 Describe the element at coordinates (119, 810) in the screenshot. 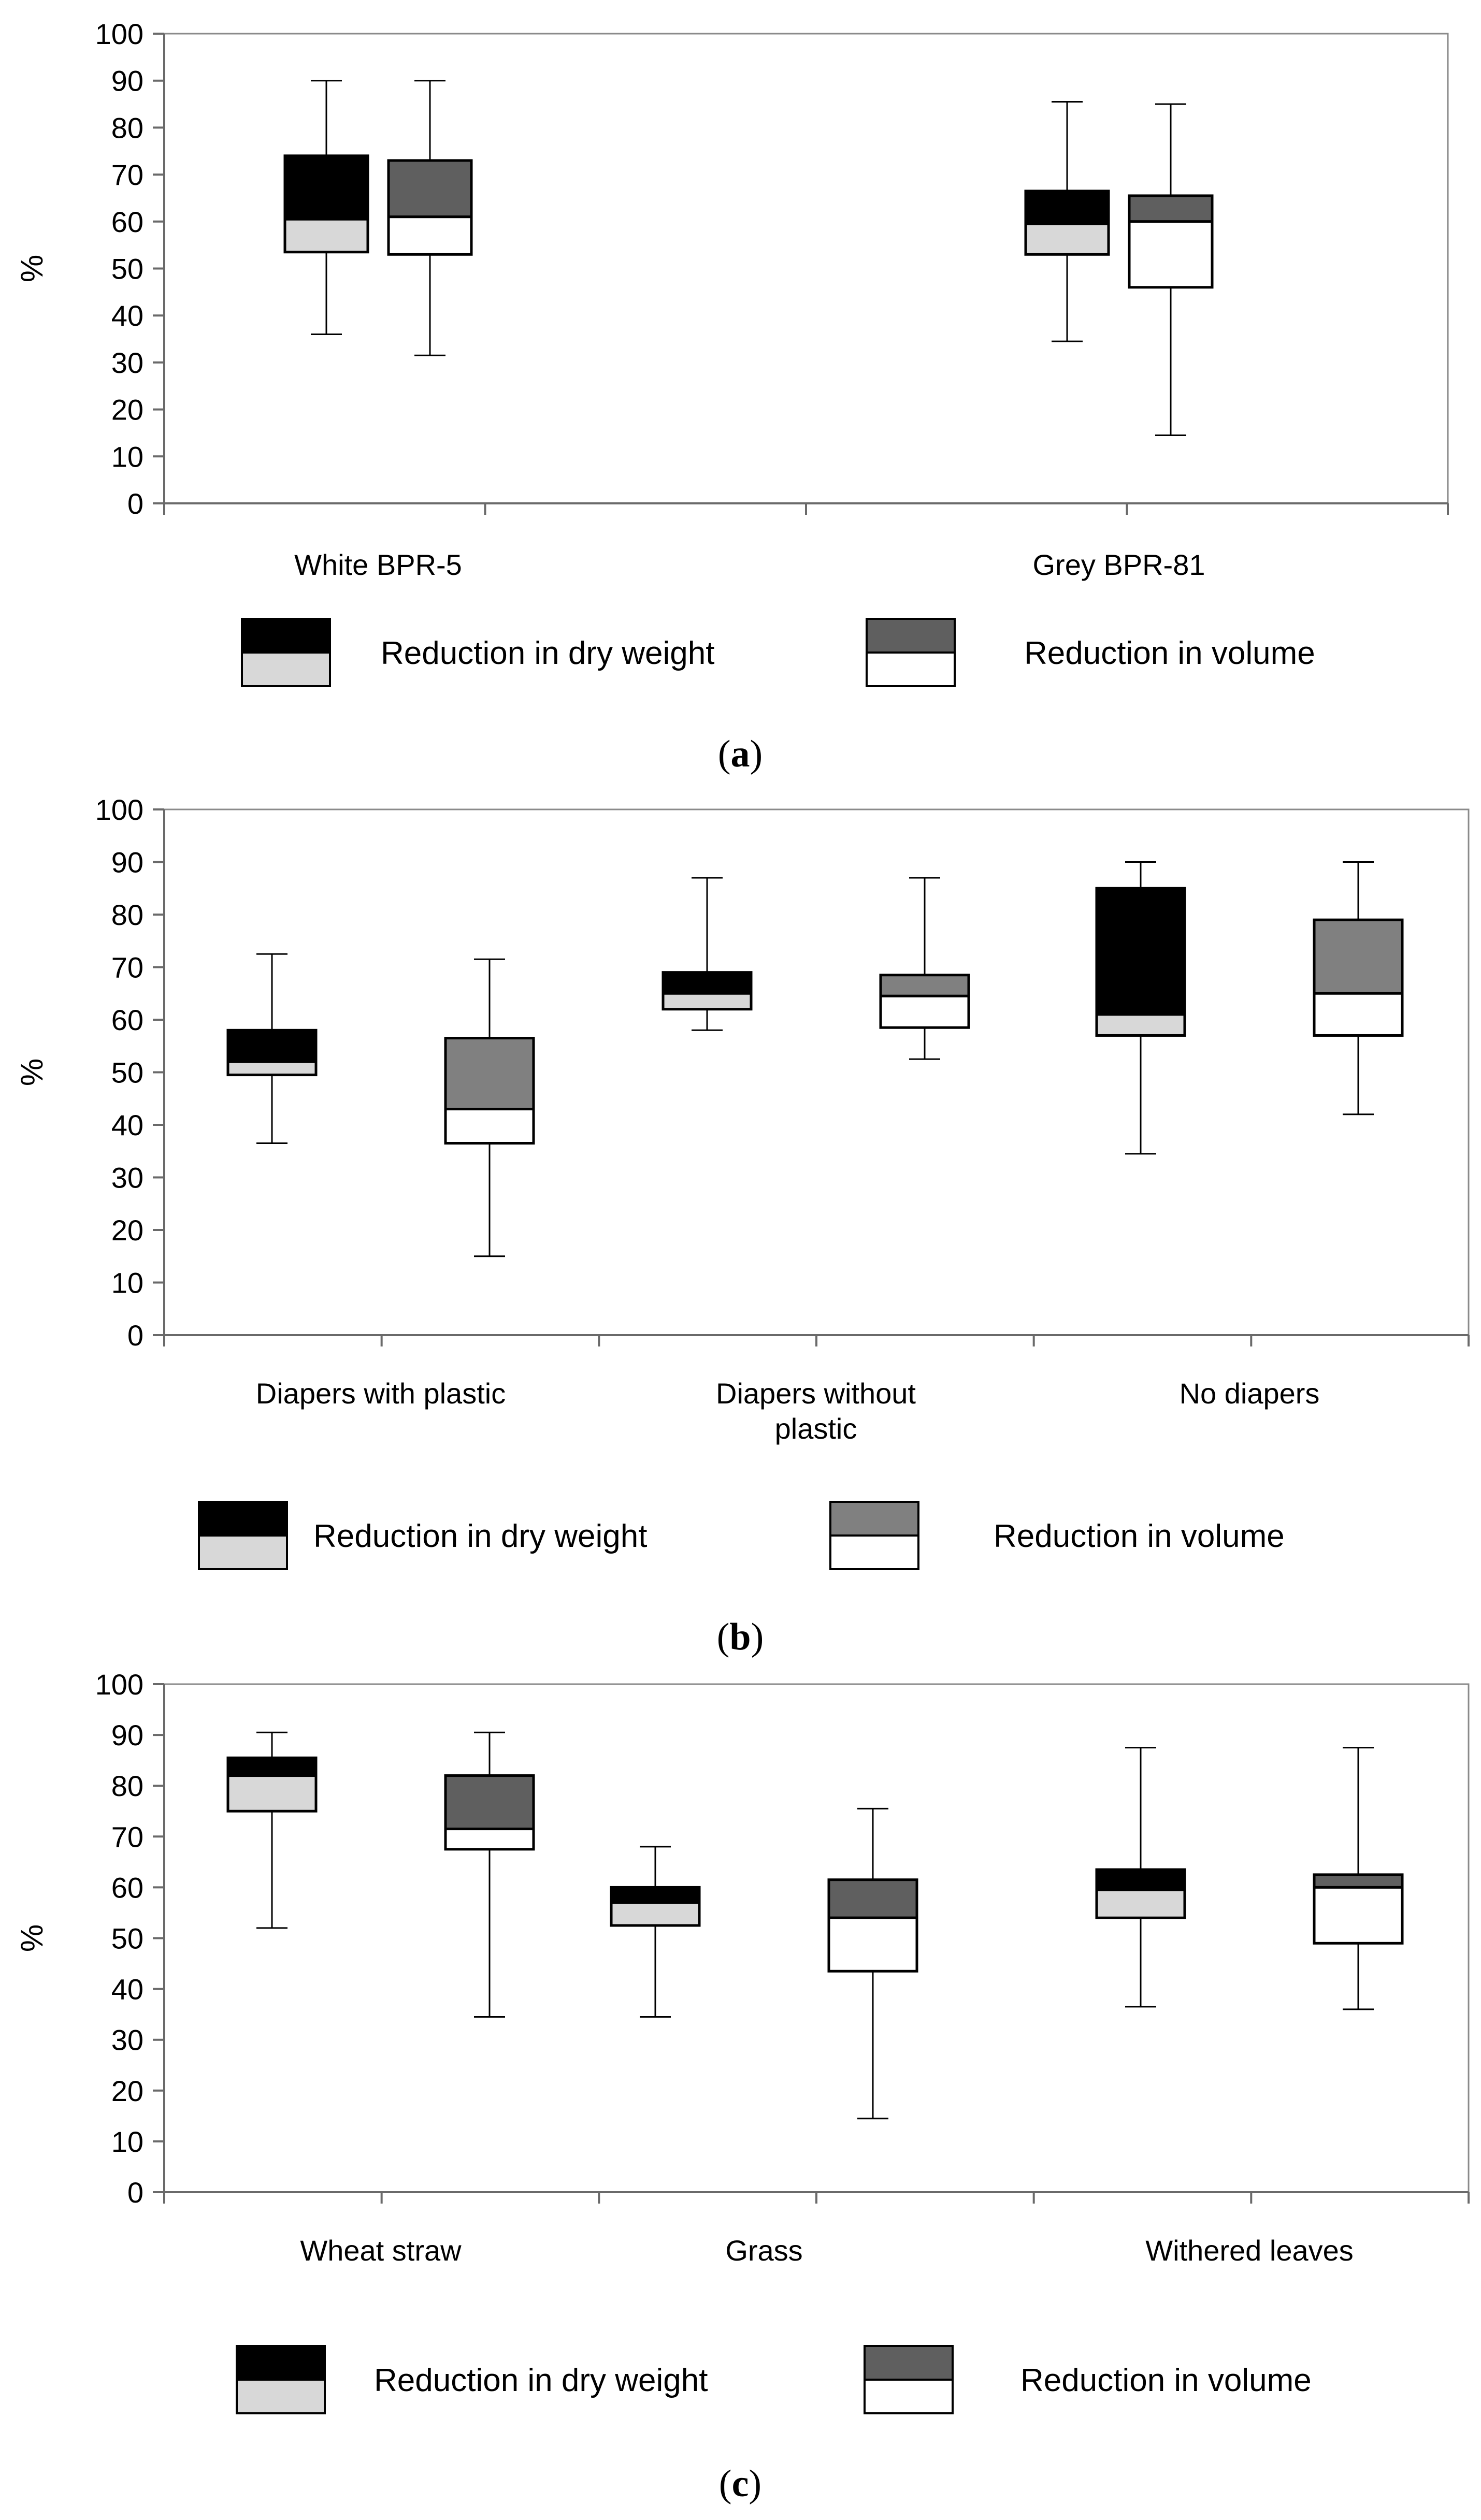

I see `y-tick-label: 100` at that location.